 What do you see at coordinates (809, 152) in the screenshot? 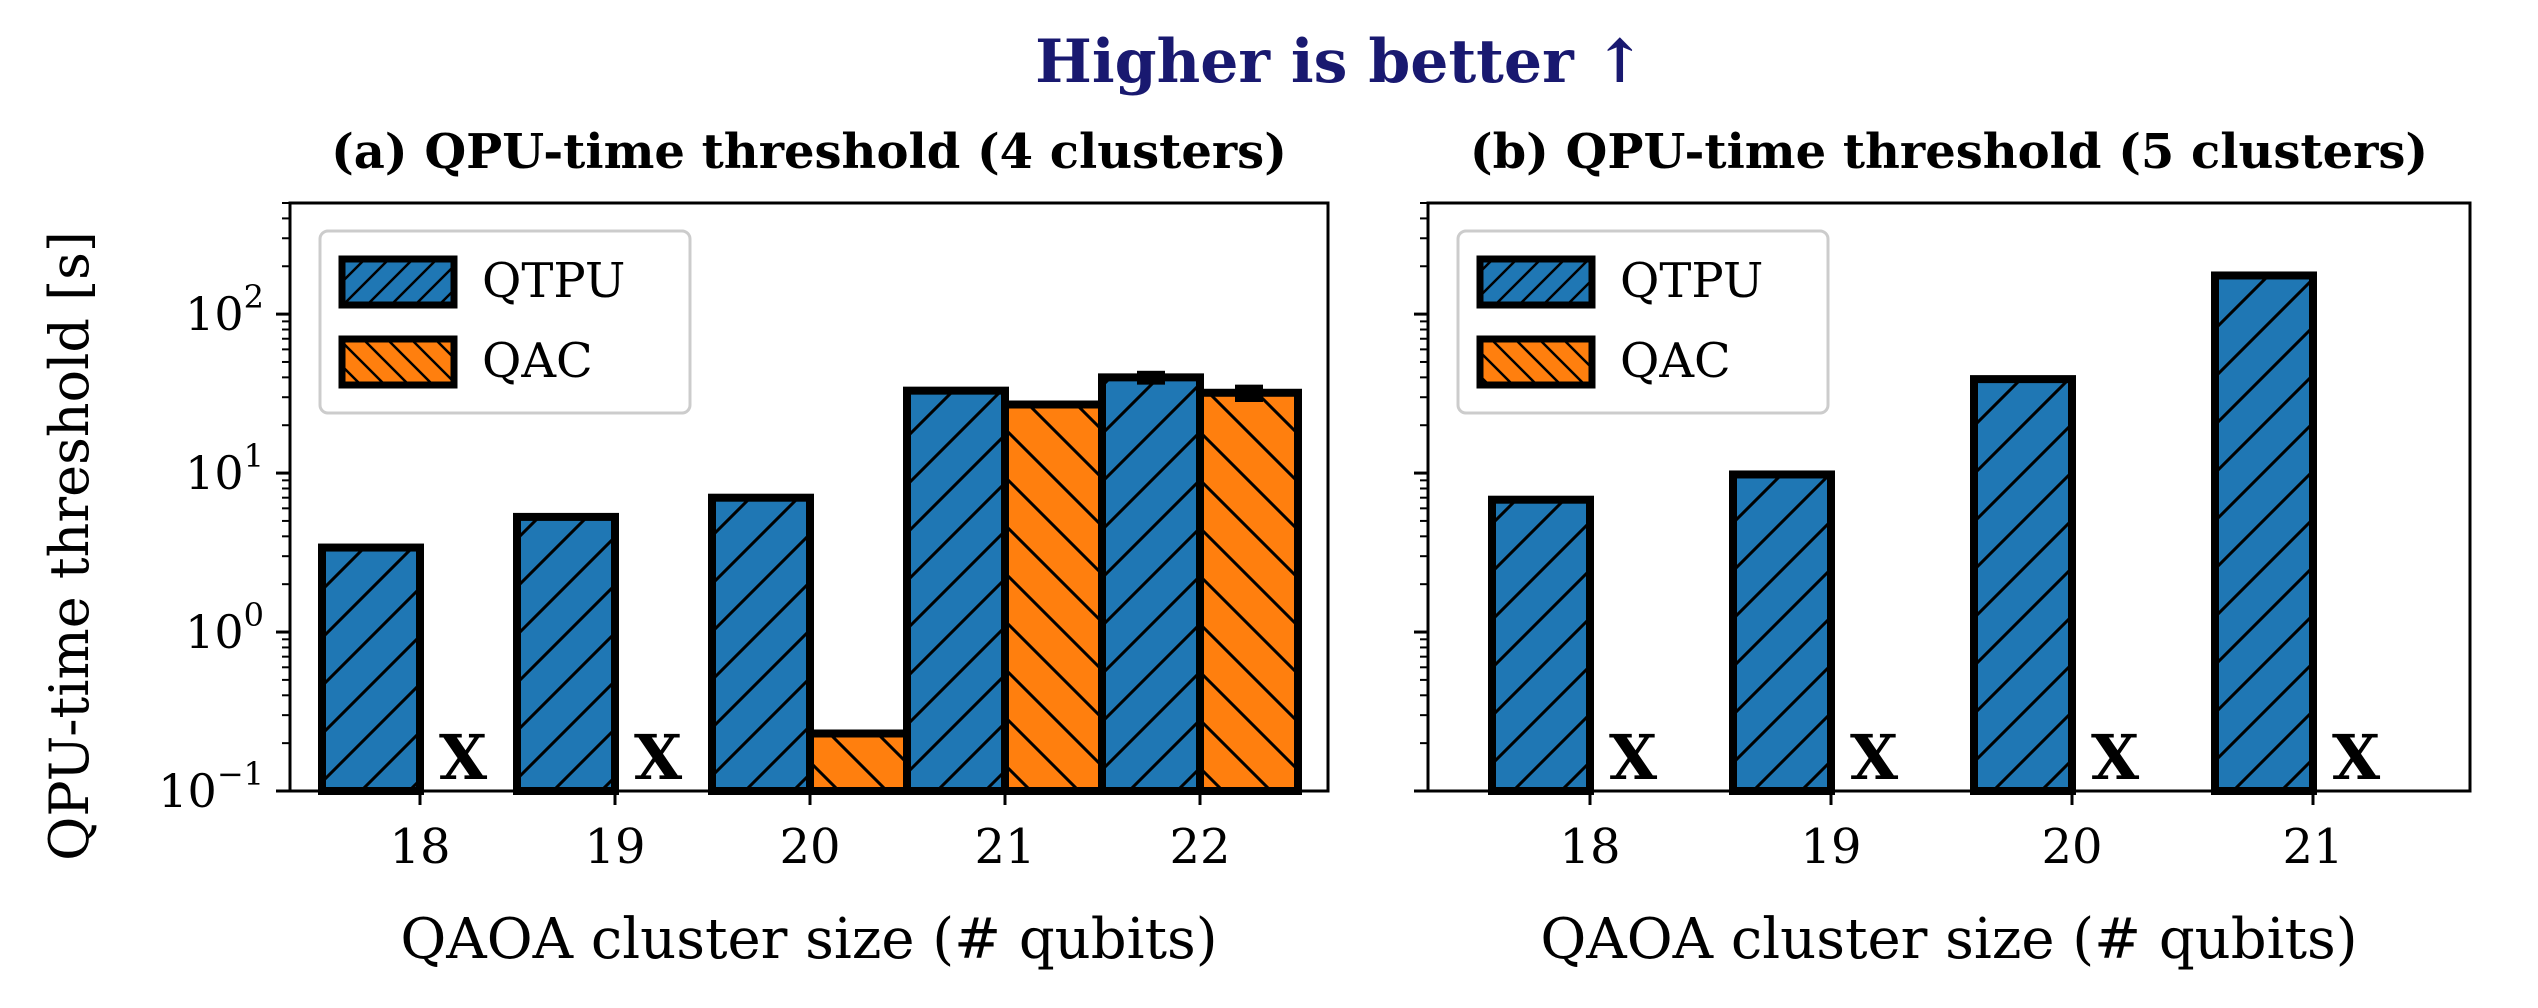
I see `panel-title: (a) QPU-time threshold (4 clusters)` at bounding box center [809, 152].